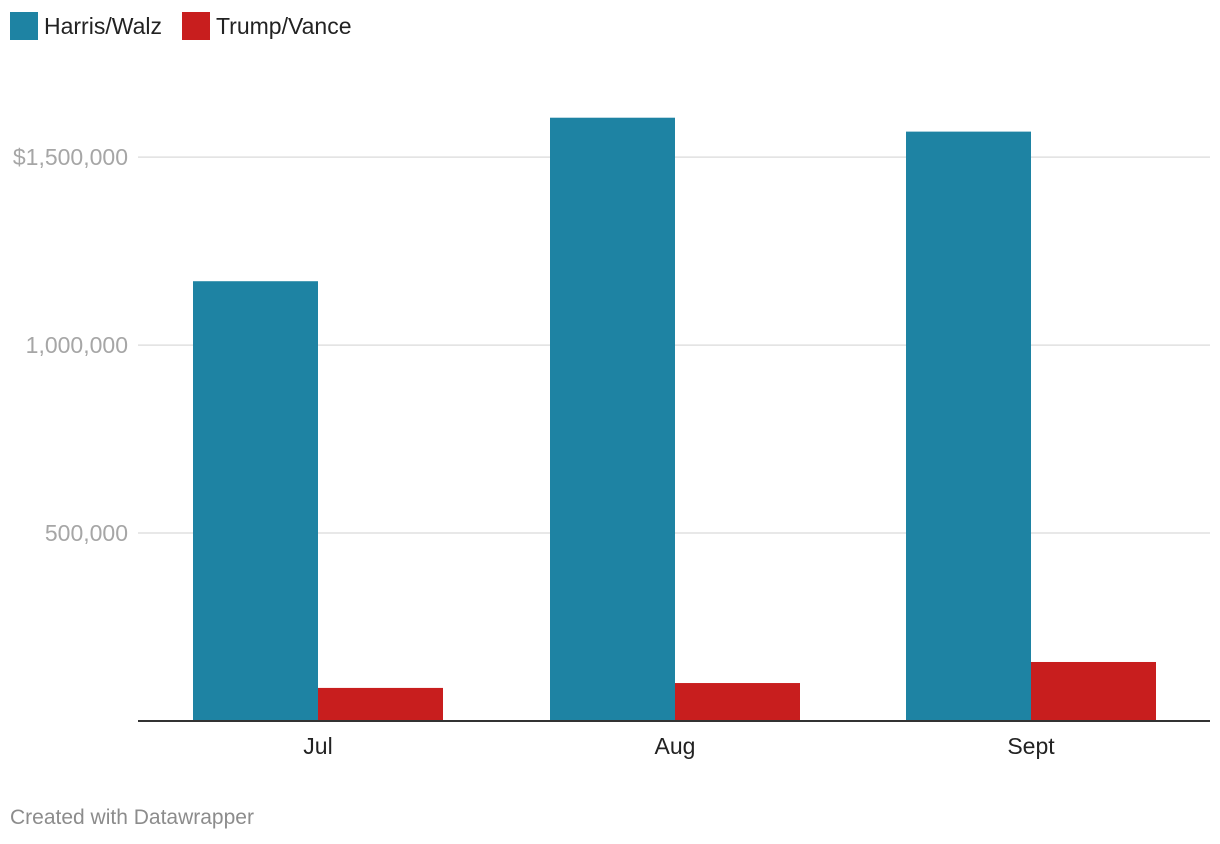 The image size is (1220, 844). What do you see at coordinates (968, 426) in the screenshot?
I see `bar-harris-walz-sept` at bounding box center [968, 426].